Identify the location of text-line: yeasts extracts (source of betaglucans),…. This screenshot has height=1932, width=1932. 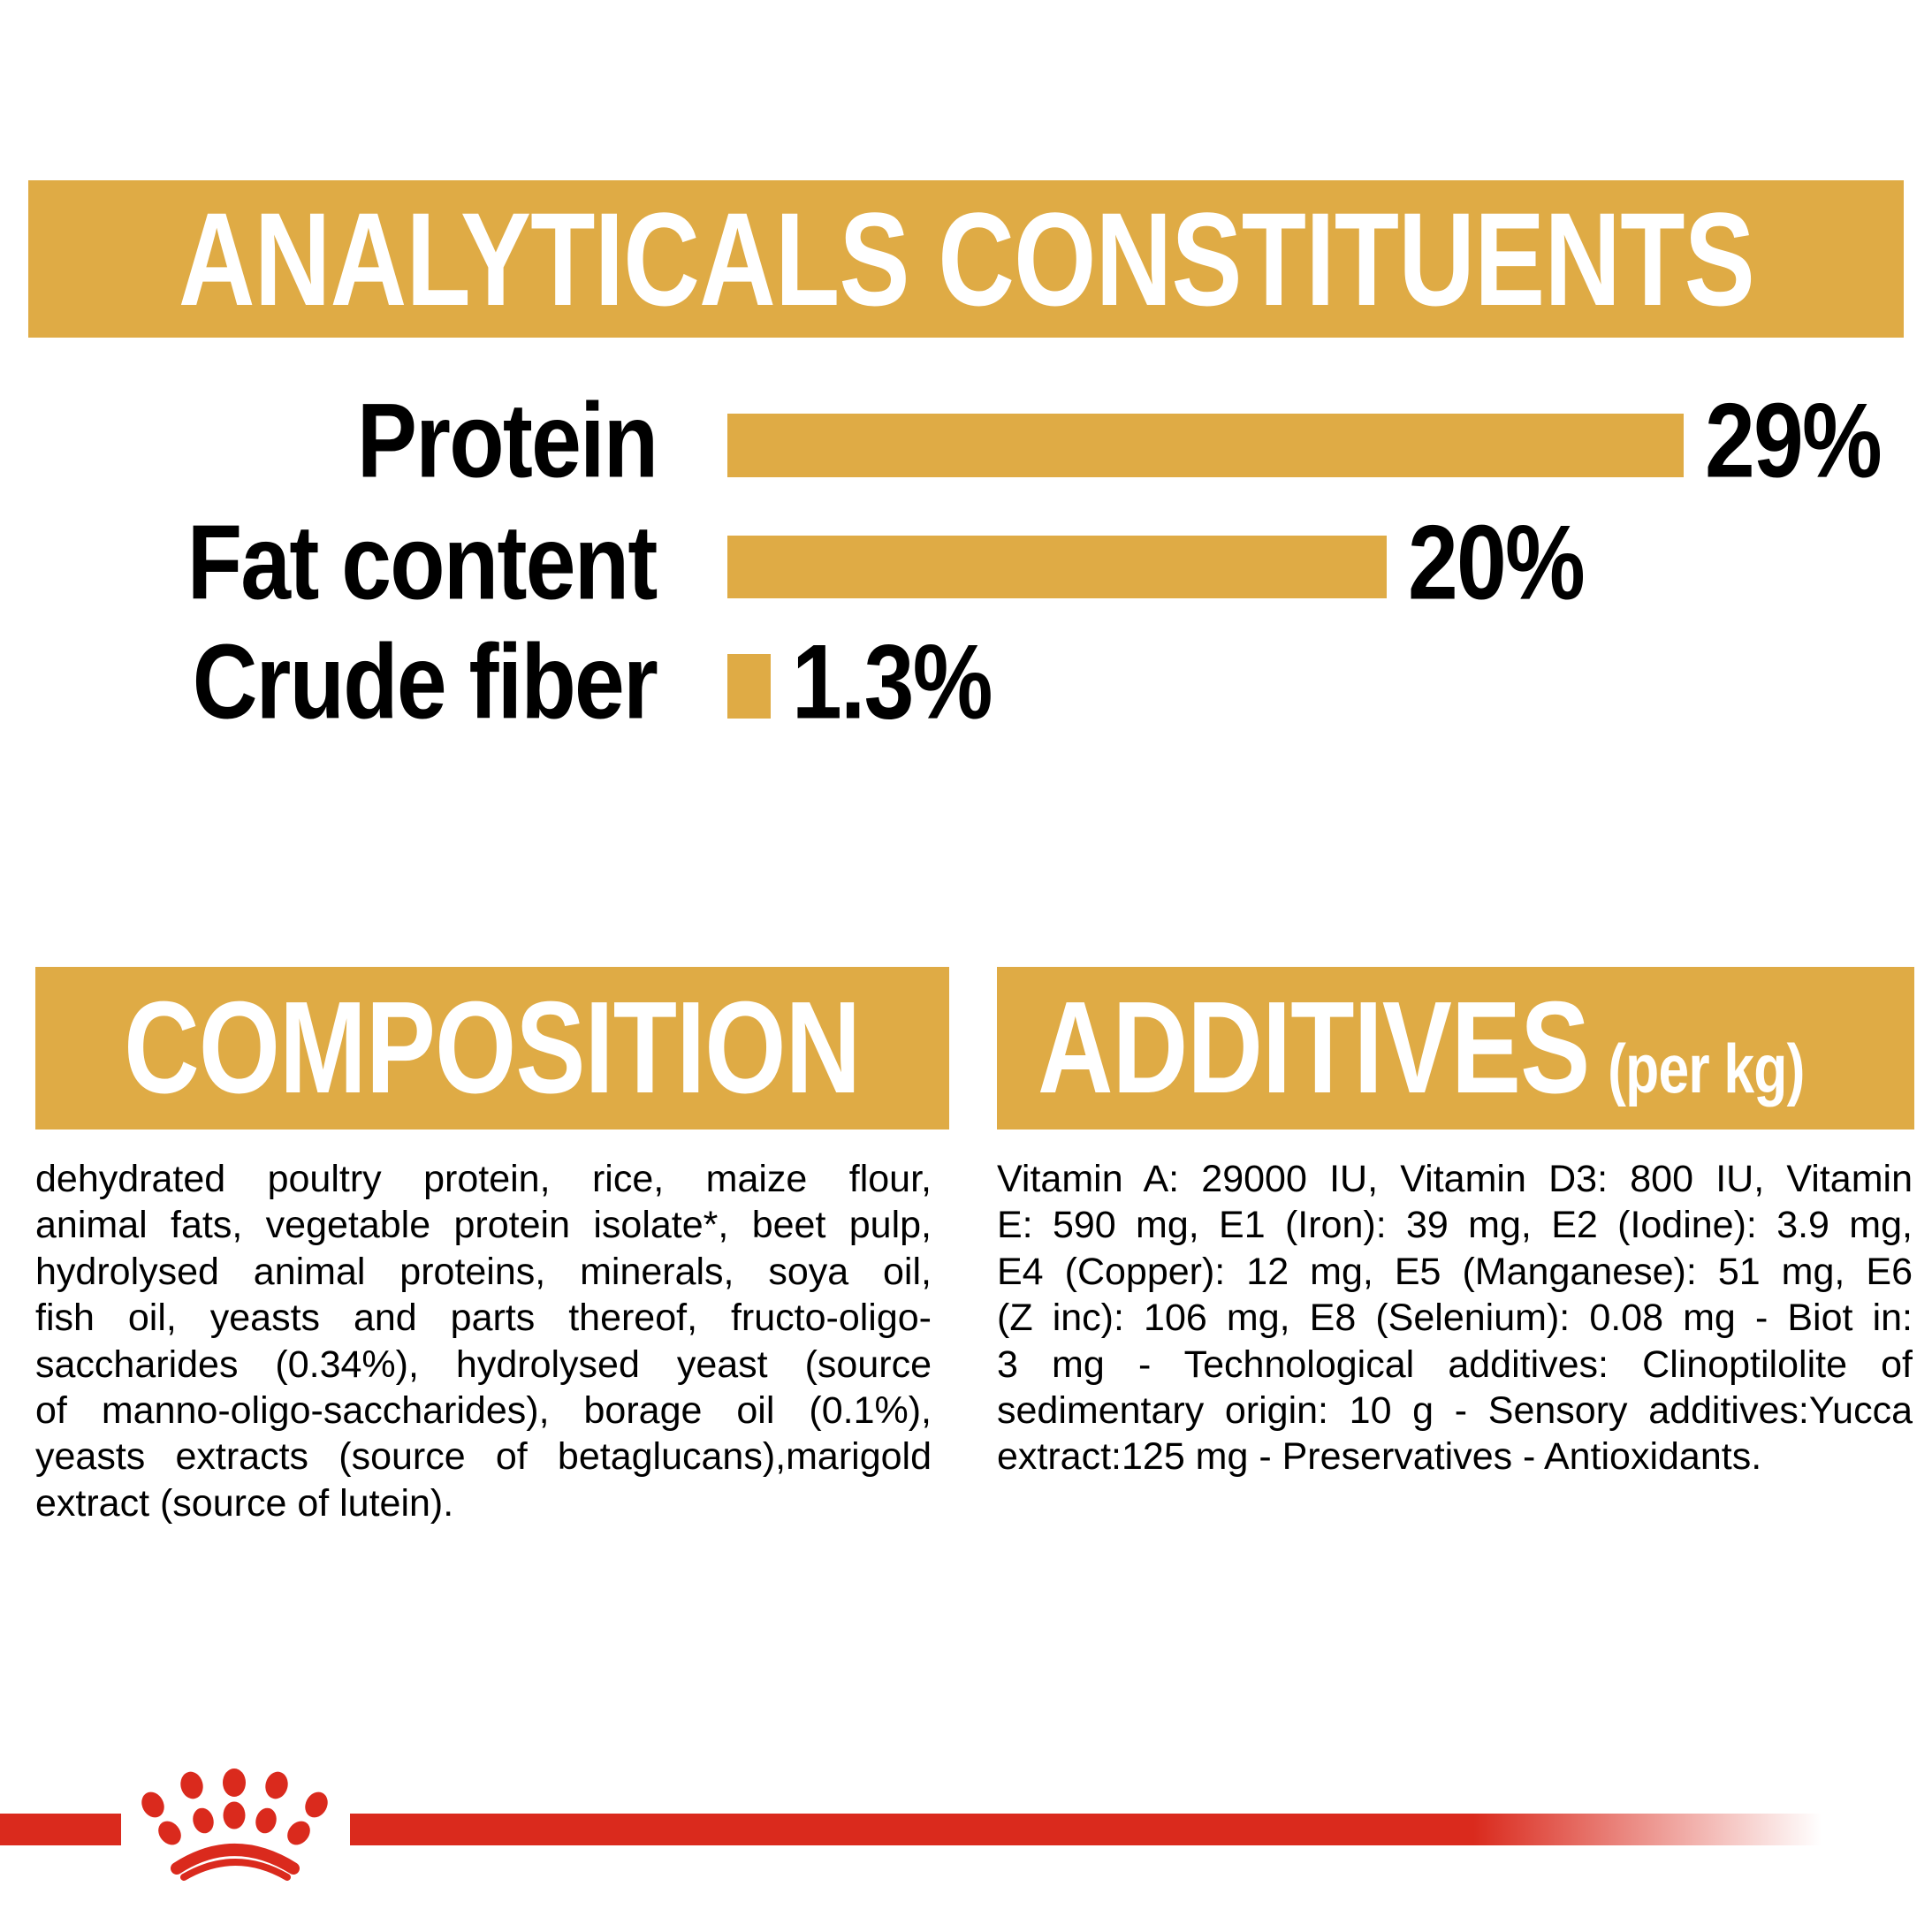
(483, 1457).